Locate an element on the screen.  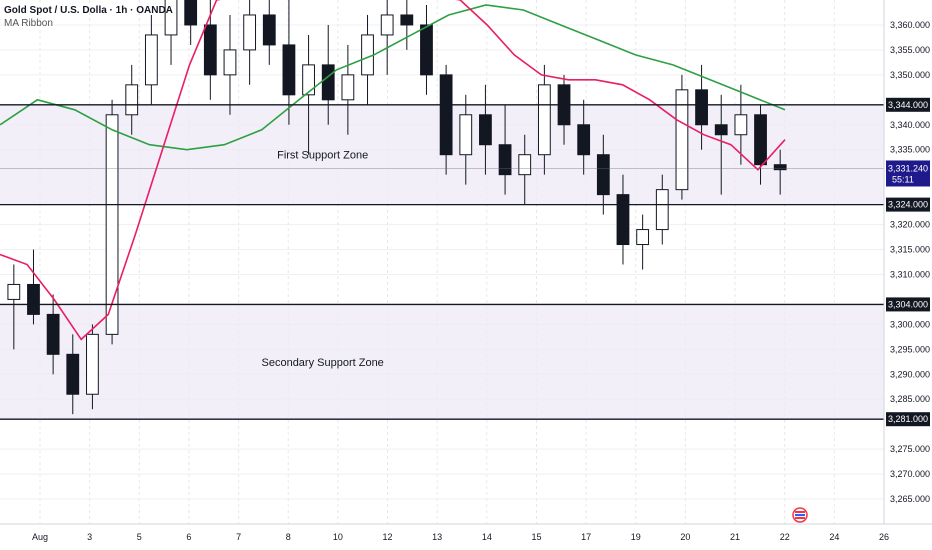
level-badge-label: 3,324.000 is located at coordinates (908, 205).